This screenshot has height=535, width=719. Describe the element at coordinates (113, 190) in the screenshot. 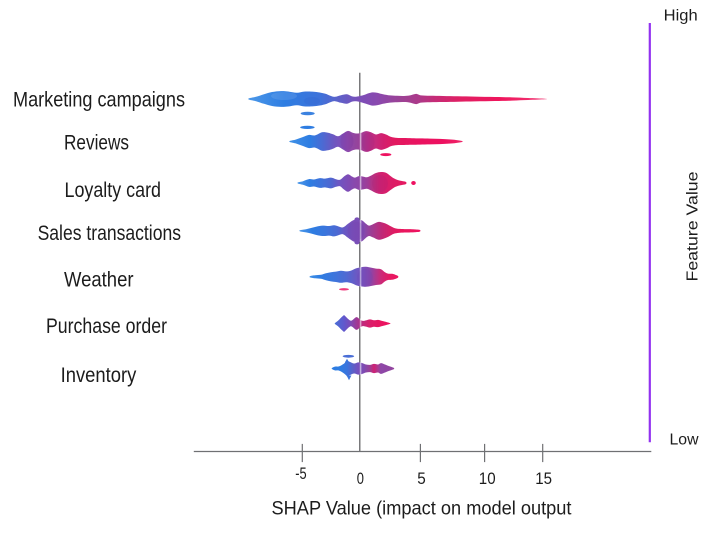

I see `svg-text: Loyalty card` at that location.